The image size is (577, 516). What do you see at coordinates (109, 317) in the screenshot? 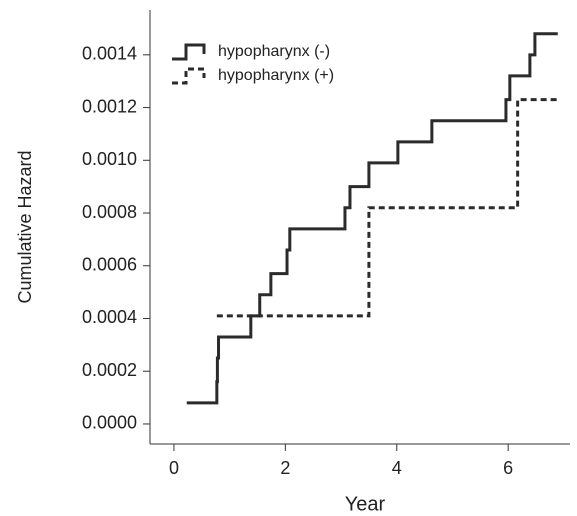
I see `y-tick-label: 0.0004` at bounding box center [109, 317].